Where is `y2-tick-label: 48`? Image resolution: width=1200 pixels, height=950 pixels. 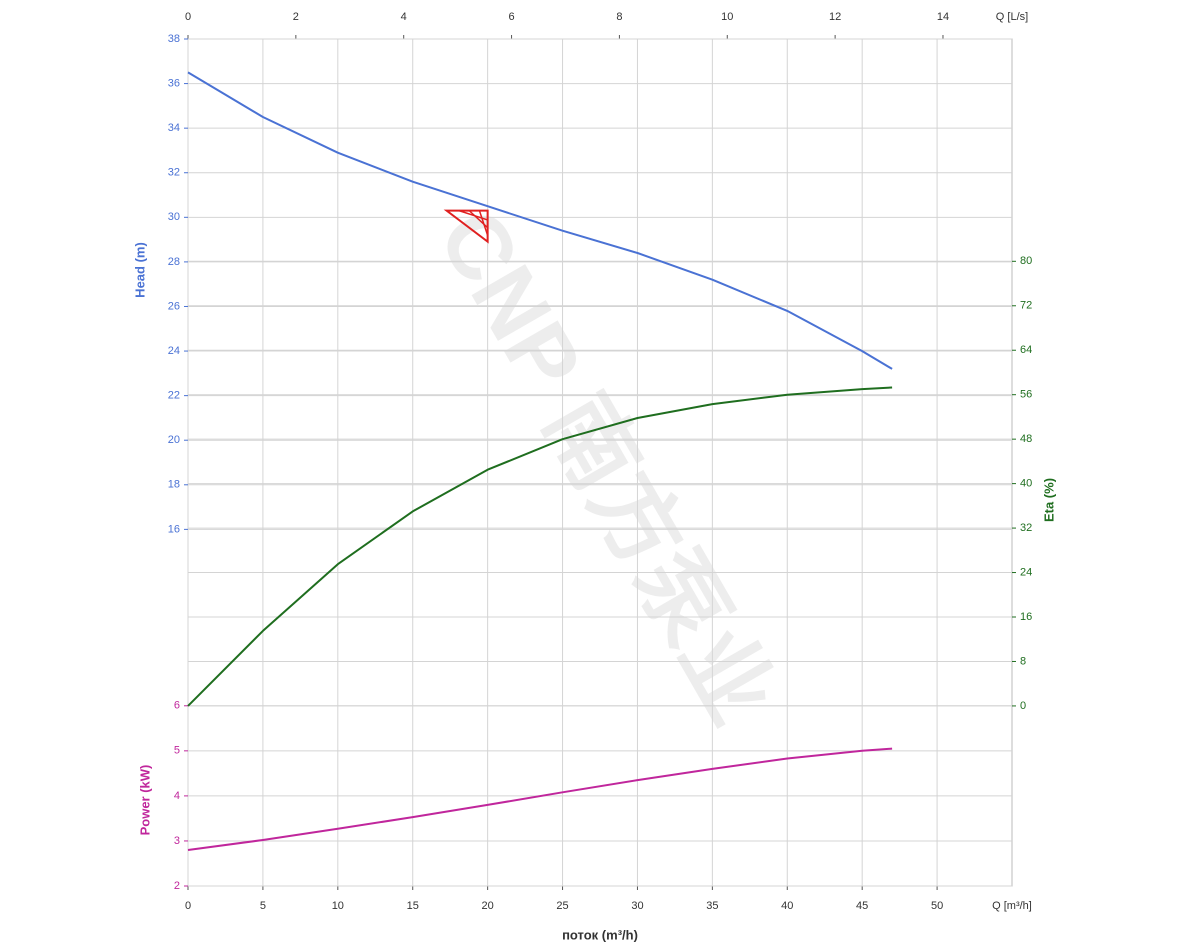 y2-tick-label: 48 is located at coordinates (1026, 439).